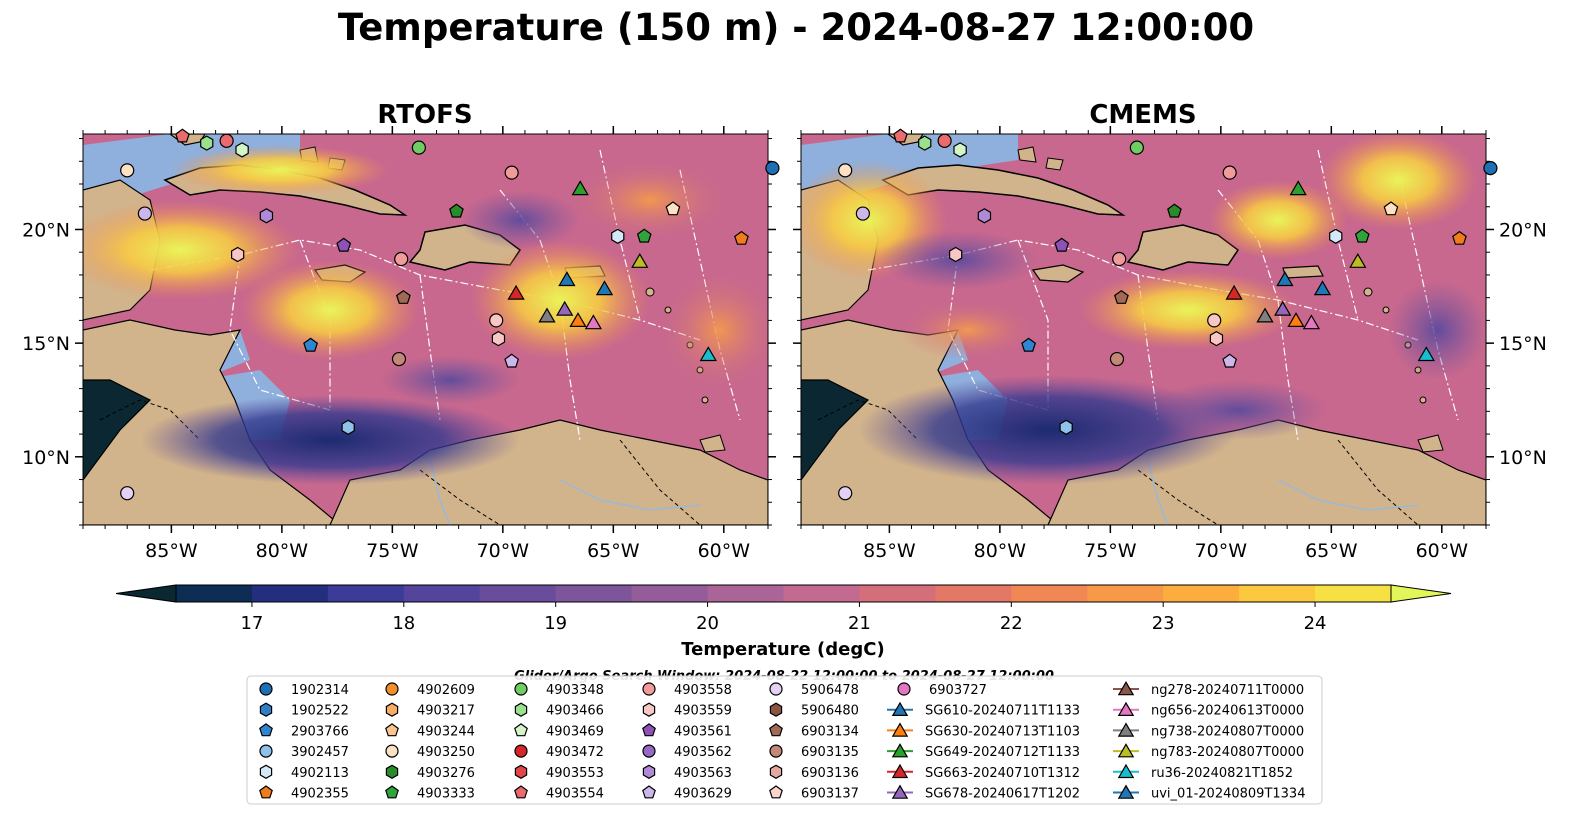  Describe the element at coordinates (1227, 690) in the screenshot. I see `legend-label: ng278-20240711T0000` at that location.